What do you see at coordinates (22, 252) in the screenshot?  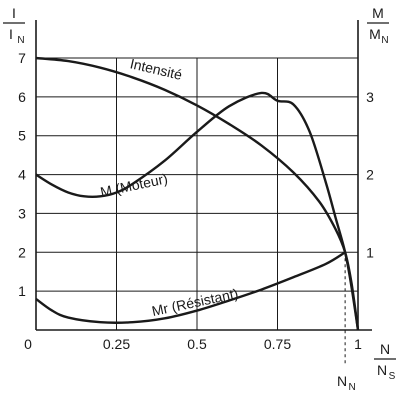 I see `left-tick-label: 2` at bounding box center [22, 252].